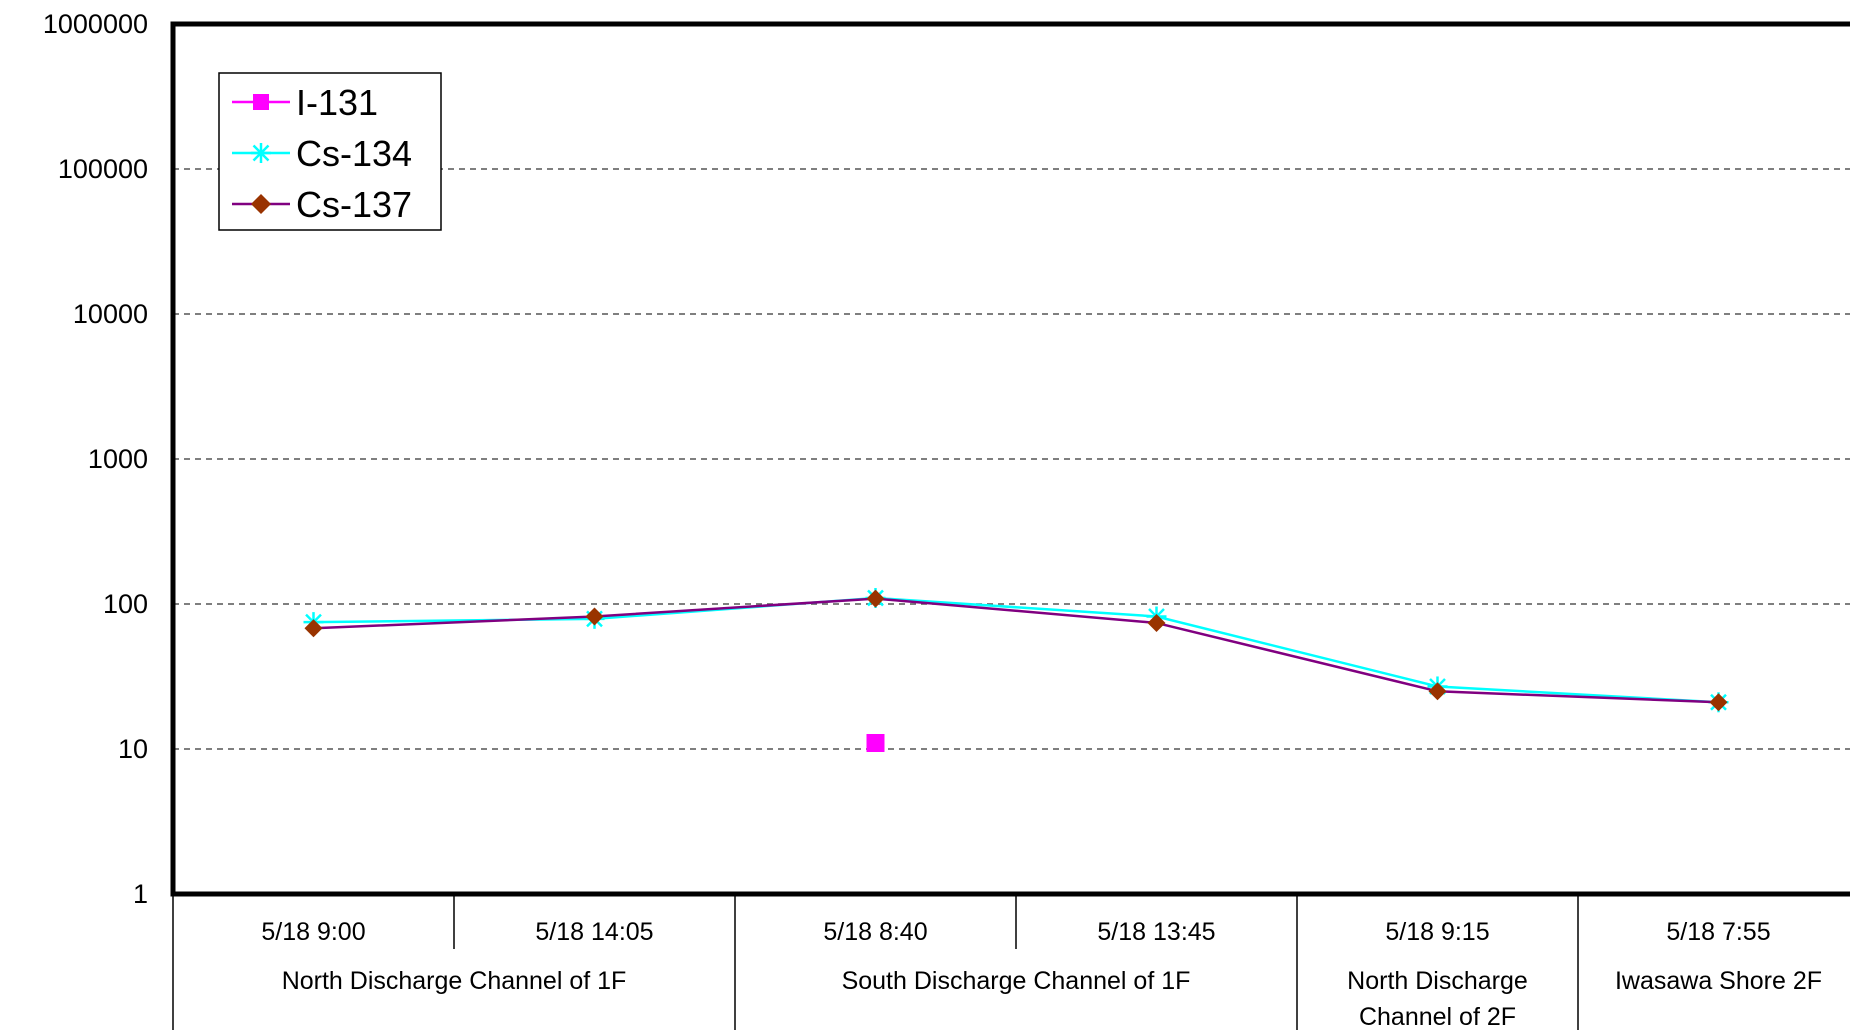  Describe the element at coordinates (875, 932) in the screenshot. I see `x-tick-label: 5/18 8:40` at that location.